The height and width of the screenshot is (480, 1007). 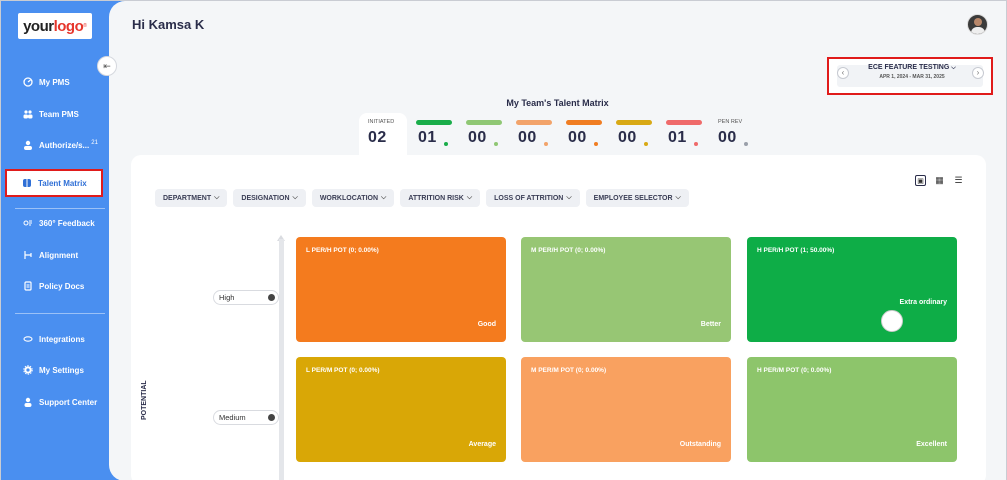 What do you see at coordinates (568, 250) in the screenshot?
I see `box-title: M PER/H POT (0; 0.00%)` at bounding box center [568, 250].